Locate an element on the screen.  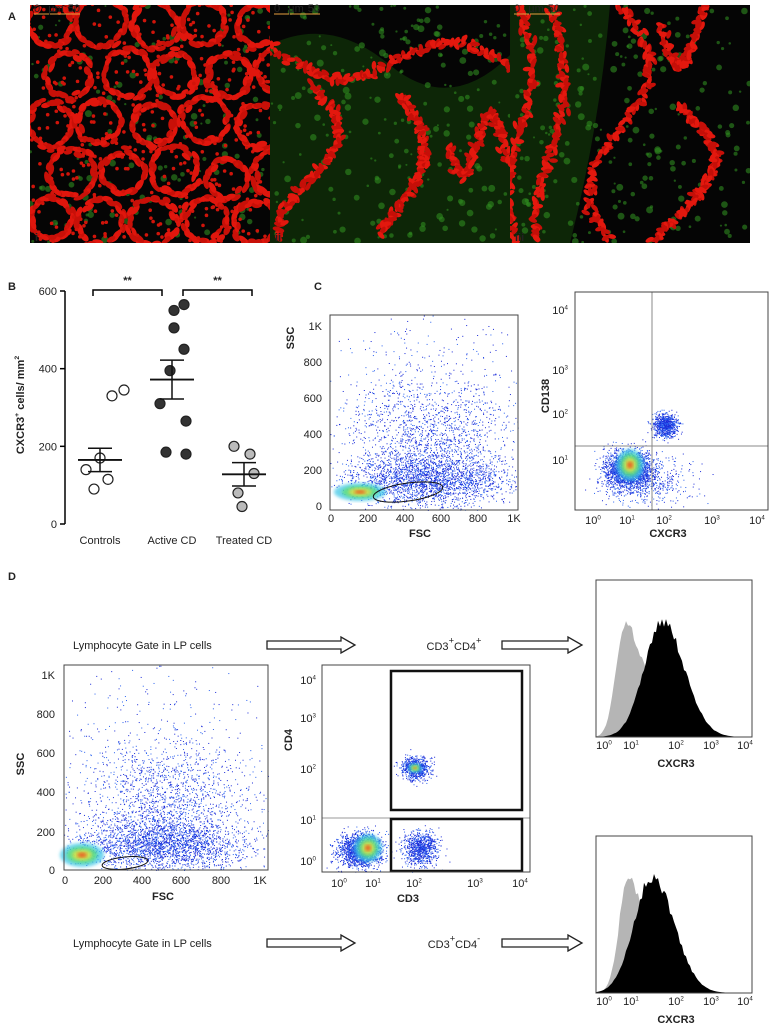
micrograph is located at coordinates (390, 123).